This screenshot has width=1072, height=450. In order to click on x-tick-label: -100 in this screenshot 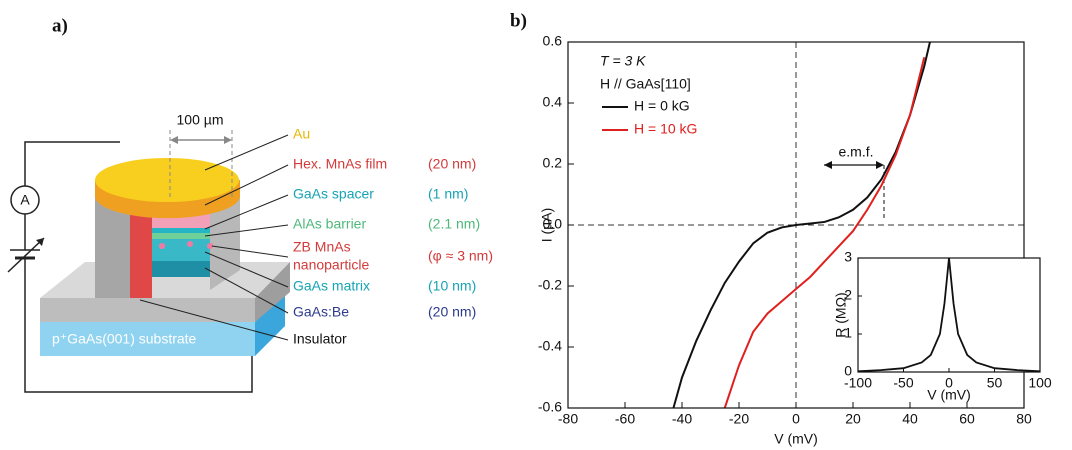, I will do `click(858, 383)`.